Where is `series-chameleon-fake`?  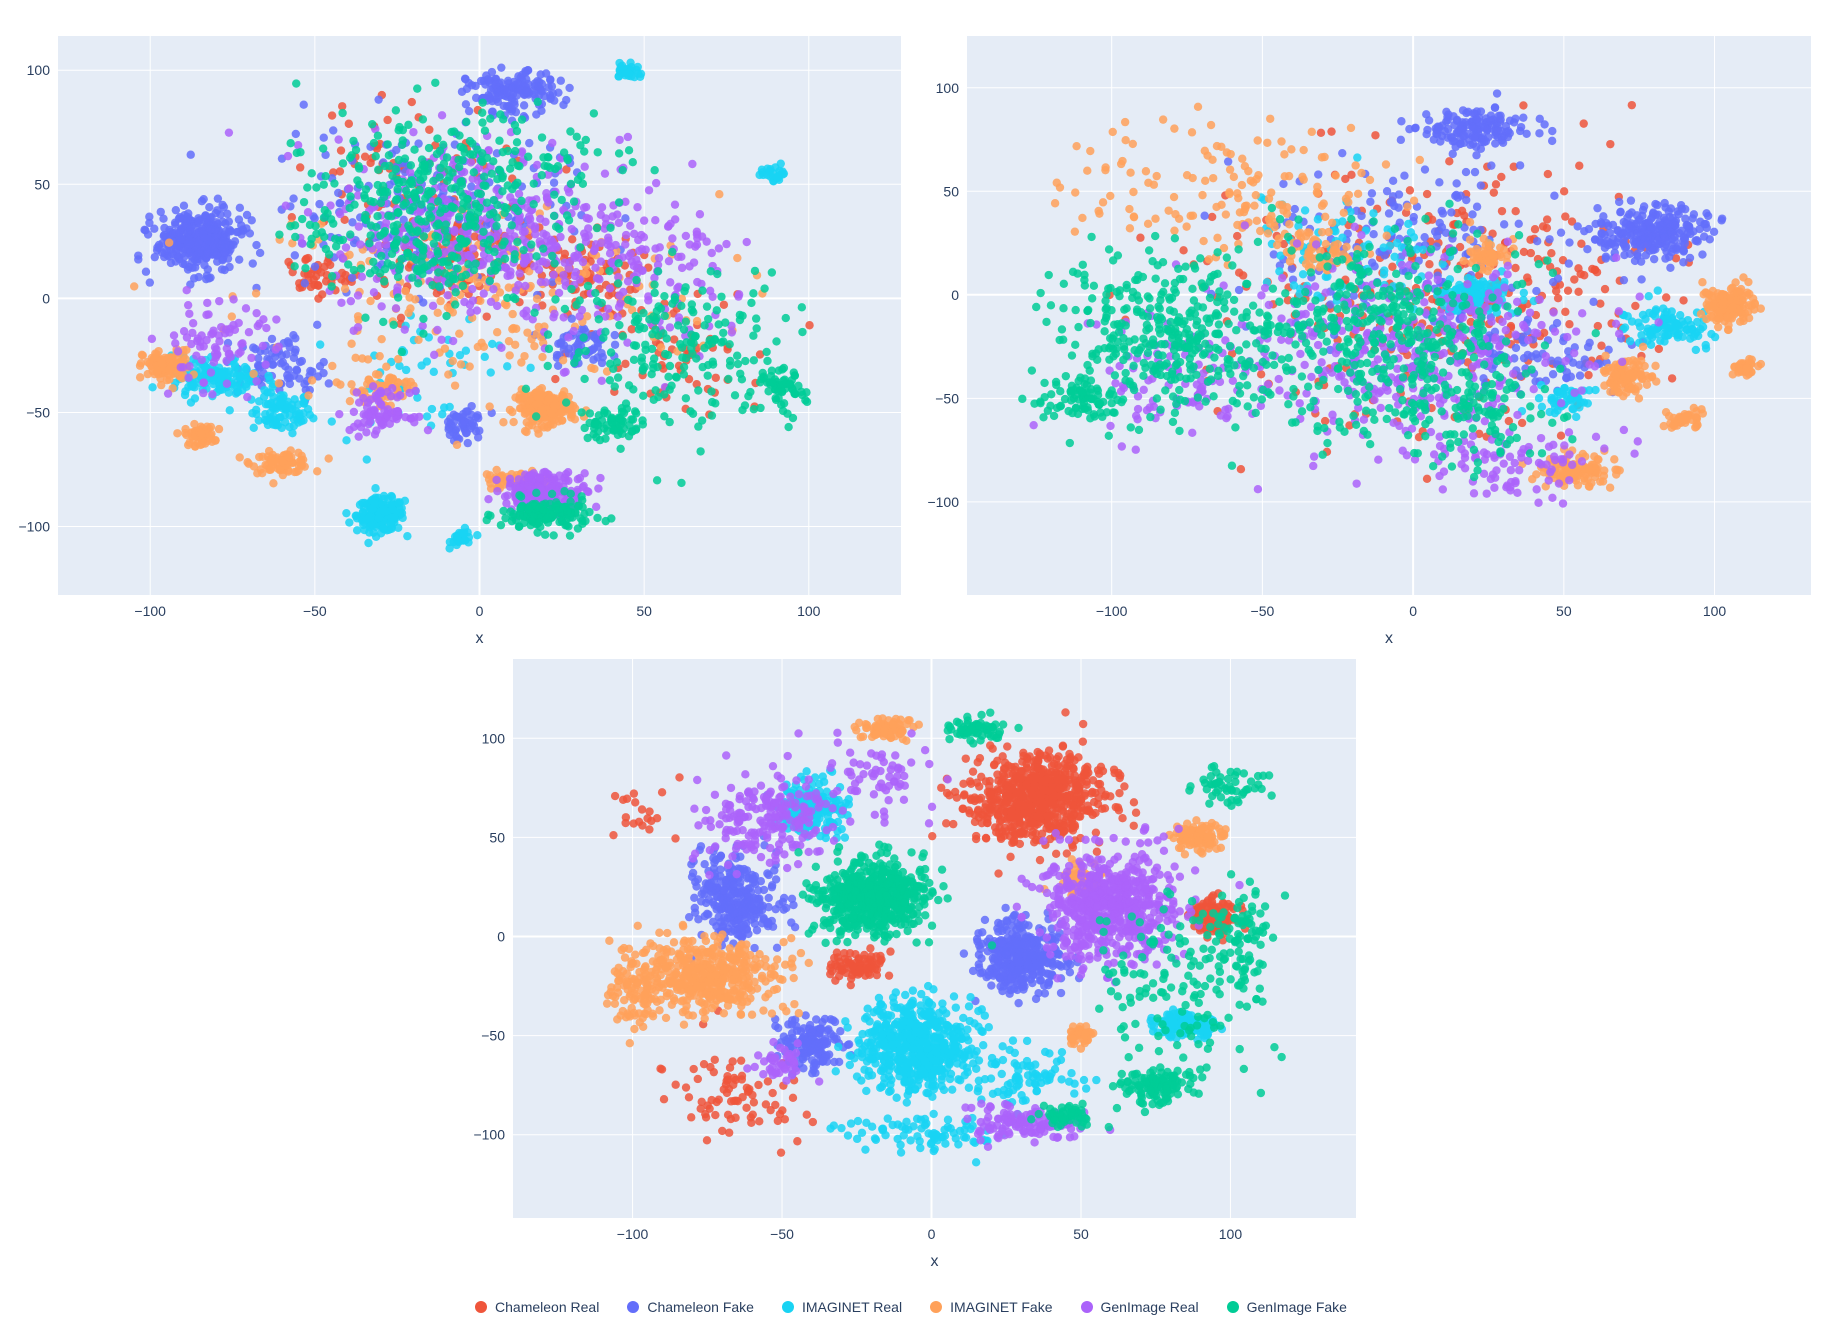
series-chameleon-fake is located at coordinates (1650, 240).